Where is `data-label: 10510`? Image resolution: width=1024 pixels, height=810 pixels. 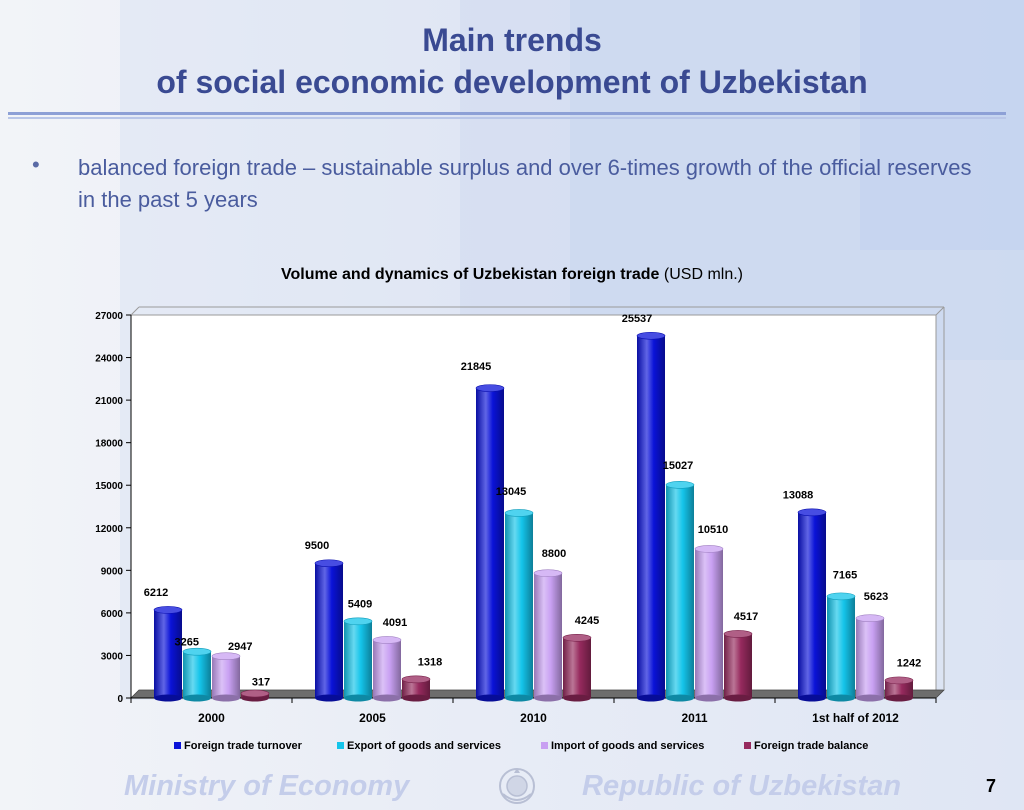 data-label: 10510 is located at coordinates (713, 530).